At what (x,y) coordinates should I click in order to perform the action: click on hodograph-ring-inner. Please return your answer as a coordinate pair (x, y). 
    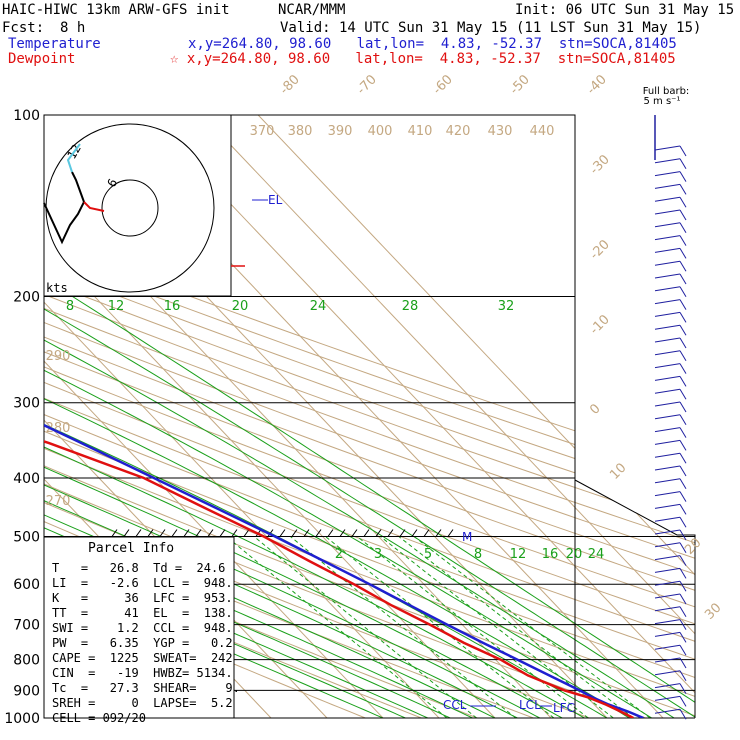
    Looking at the image, I should click on (130, 208).